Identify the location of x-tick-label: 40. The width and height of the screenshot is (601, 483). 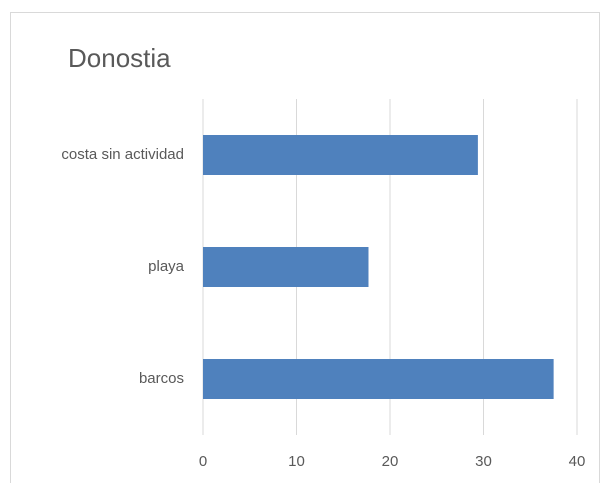
(577, 461).